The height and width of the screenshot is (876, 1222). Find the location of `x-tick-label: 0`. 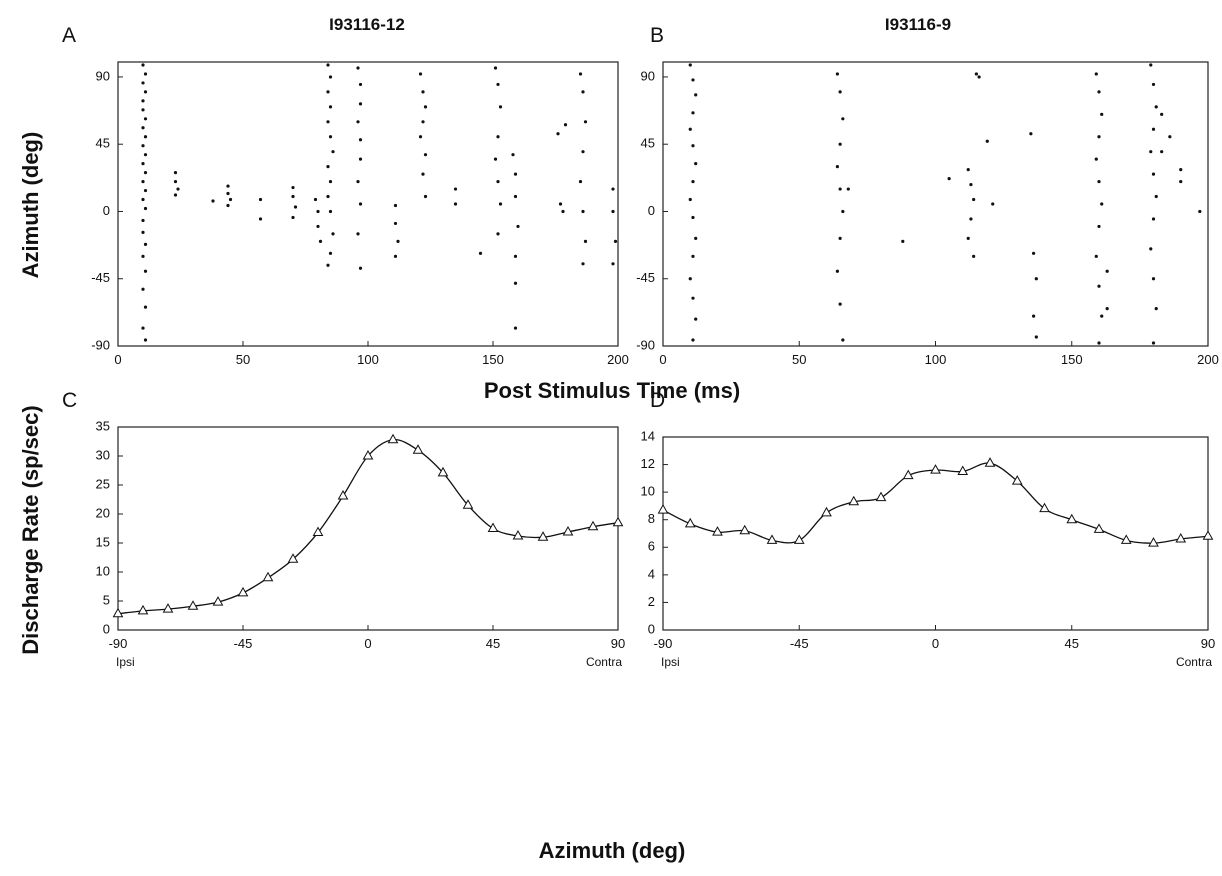

x-tick-label: 0 is located at coordinates (367, 643).